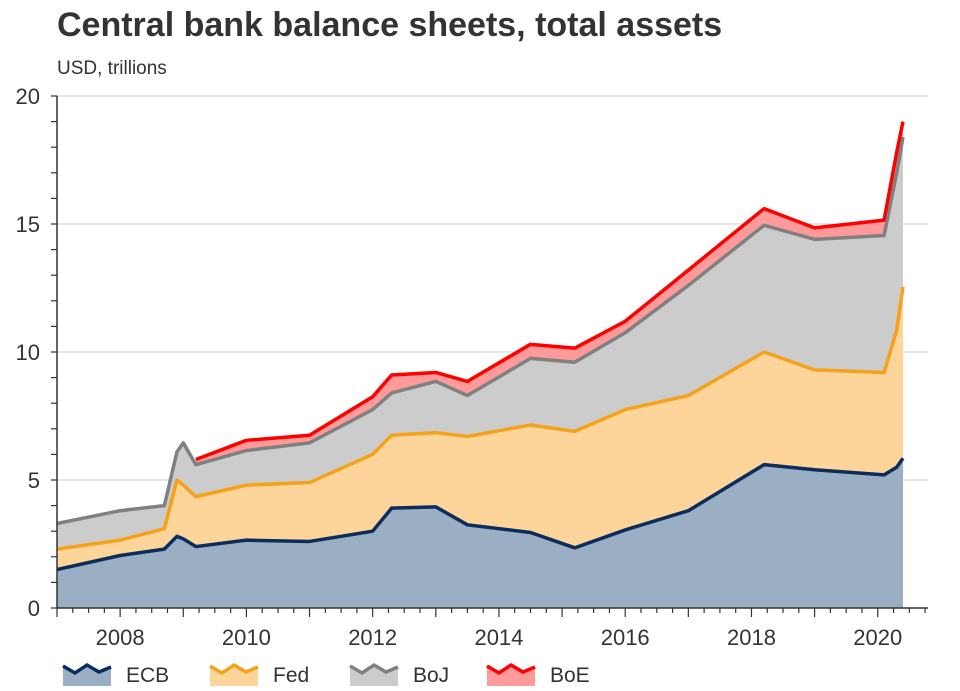 This screenshot has width=960, height=691. What do you see at coordinates (34, 608) in the screenshot?
I see `y-tick-label: 0` at bounding box center [34, 608].